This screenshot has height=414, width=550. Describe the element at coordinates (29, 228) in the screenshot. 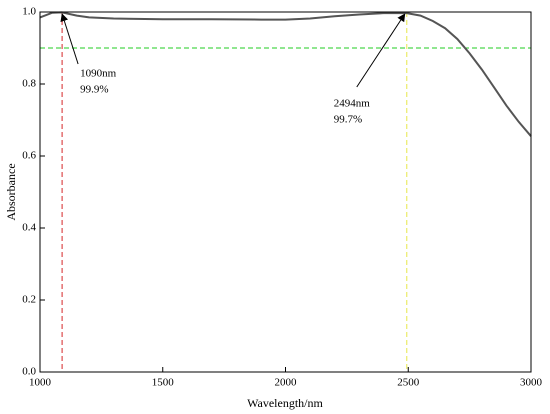

I see `y-tick-label: 0.4` at that location.